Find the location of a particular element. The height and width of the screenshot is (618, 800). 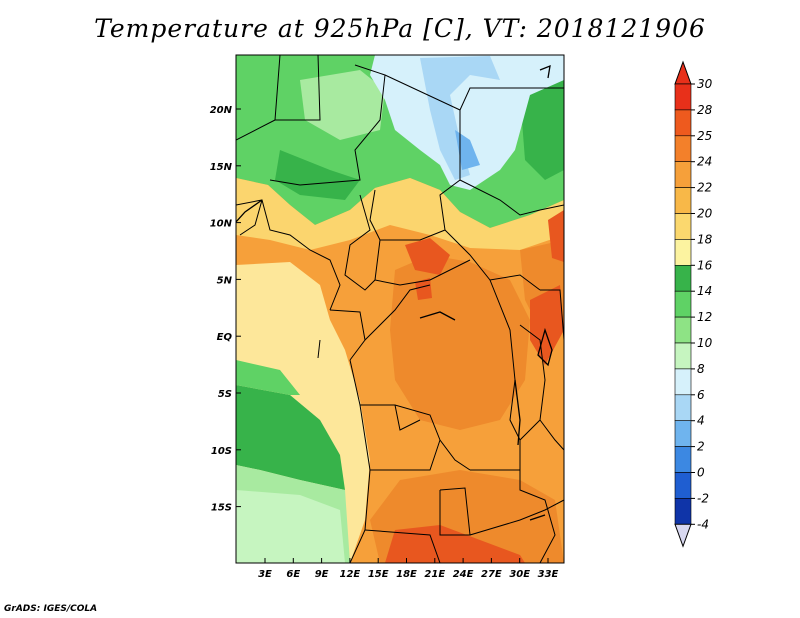

longitude-axis: 3E 6E 9E 12E 15E 18E 21E 24E 27E 30E 33E is located at coordinates (408, 569).